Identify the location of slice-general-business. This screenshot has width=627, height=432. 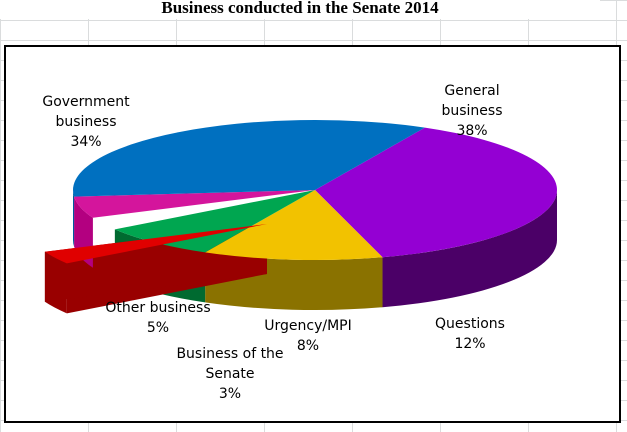
(436, 192).